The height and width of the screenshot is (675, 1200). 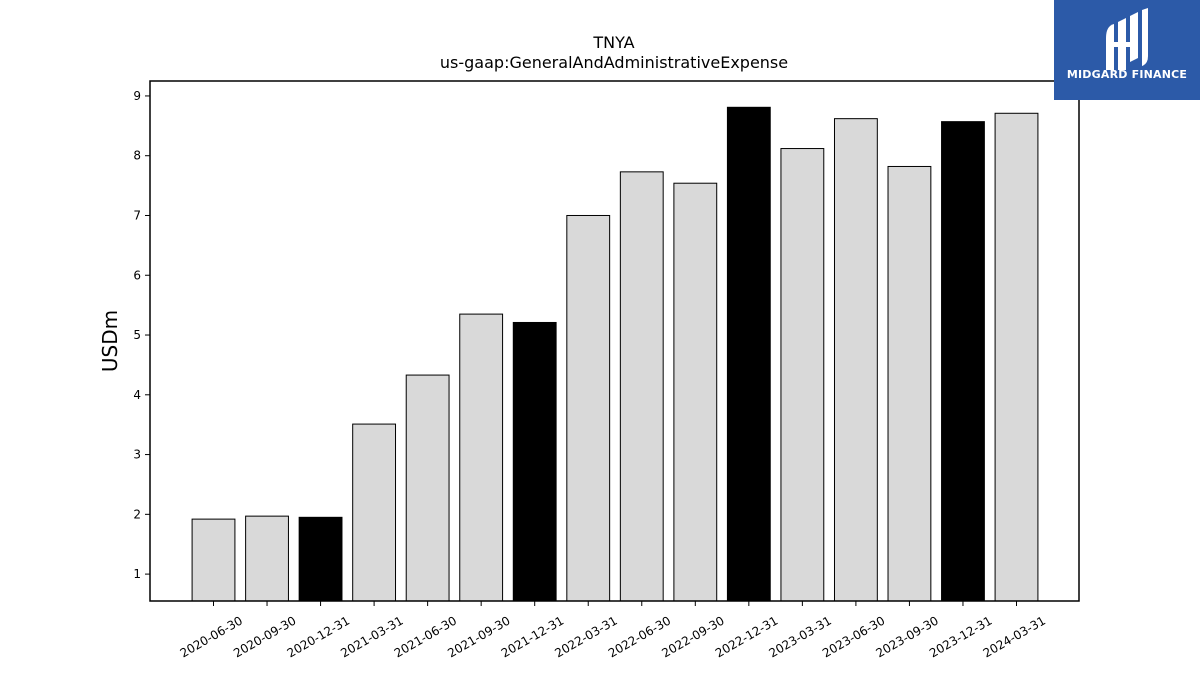 I want to click on chart-subtitle: us-gaap:GeneralAndAdministrativeExpense, so click(x=614, y=62).